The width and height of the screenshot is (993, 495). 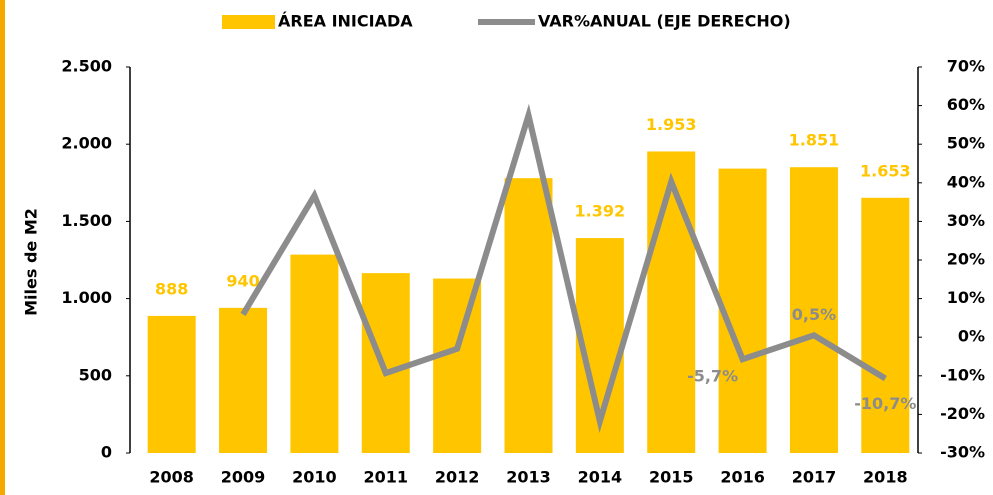 What do you see at coordinates (86, 220) in the screenshot?
I see `y-tick-label: 1.500` at bounding box center [86, 220].